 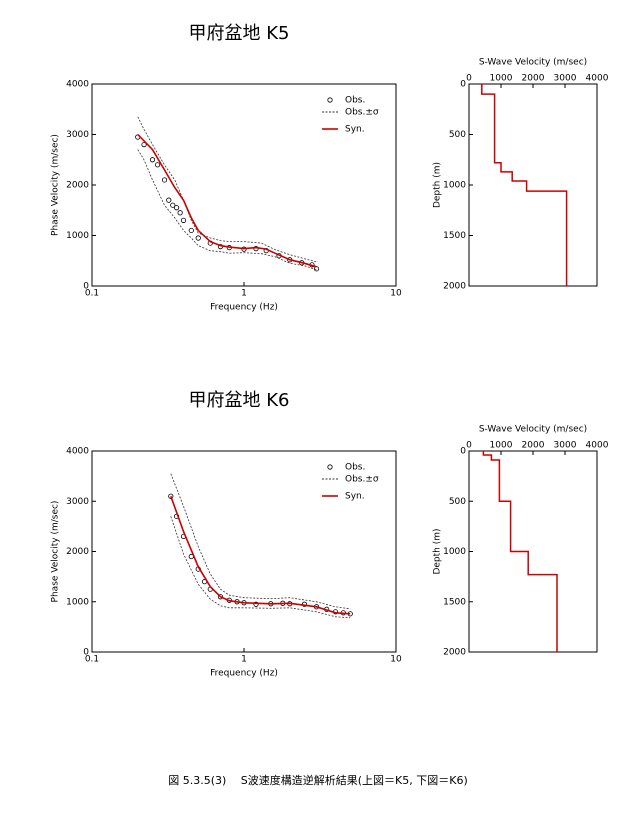 What do you see at coordinates (239, 33) in the screenshot?
I see `chart-title: 甲府盆地 K5` at bounding box center [239, 33].